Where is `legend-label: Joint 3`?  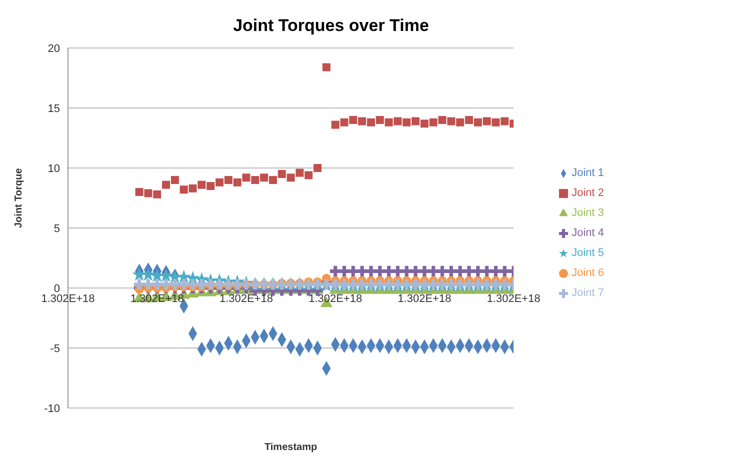 legend-label: Joint 3 is located at coordinates (588, 213).